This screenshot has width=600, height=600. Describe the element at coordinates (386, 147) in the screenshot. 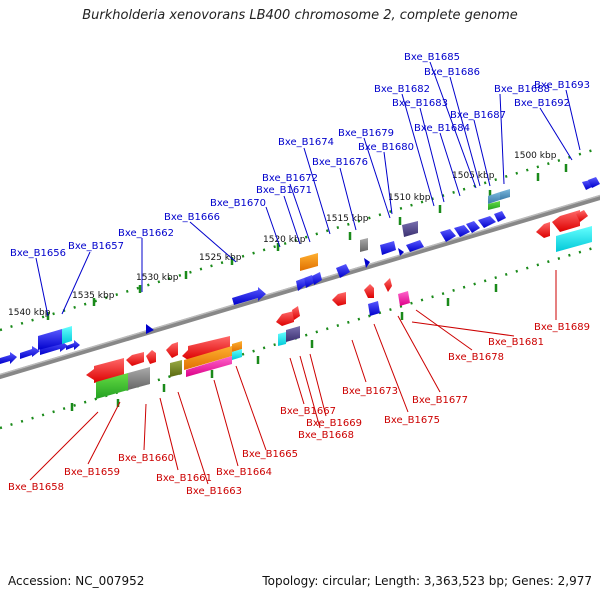

I see `gene-label: Bxe_B1680` at that location.